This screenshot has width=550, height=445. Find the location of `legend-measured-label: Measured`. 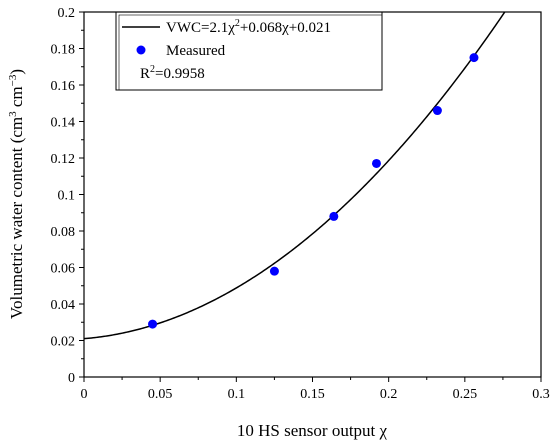

legend-measured-label: Measured is located at coordinates (196, 51).